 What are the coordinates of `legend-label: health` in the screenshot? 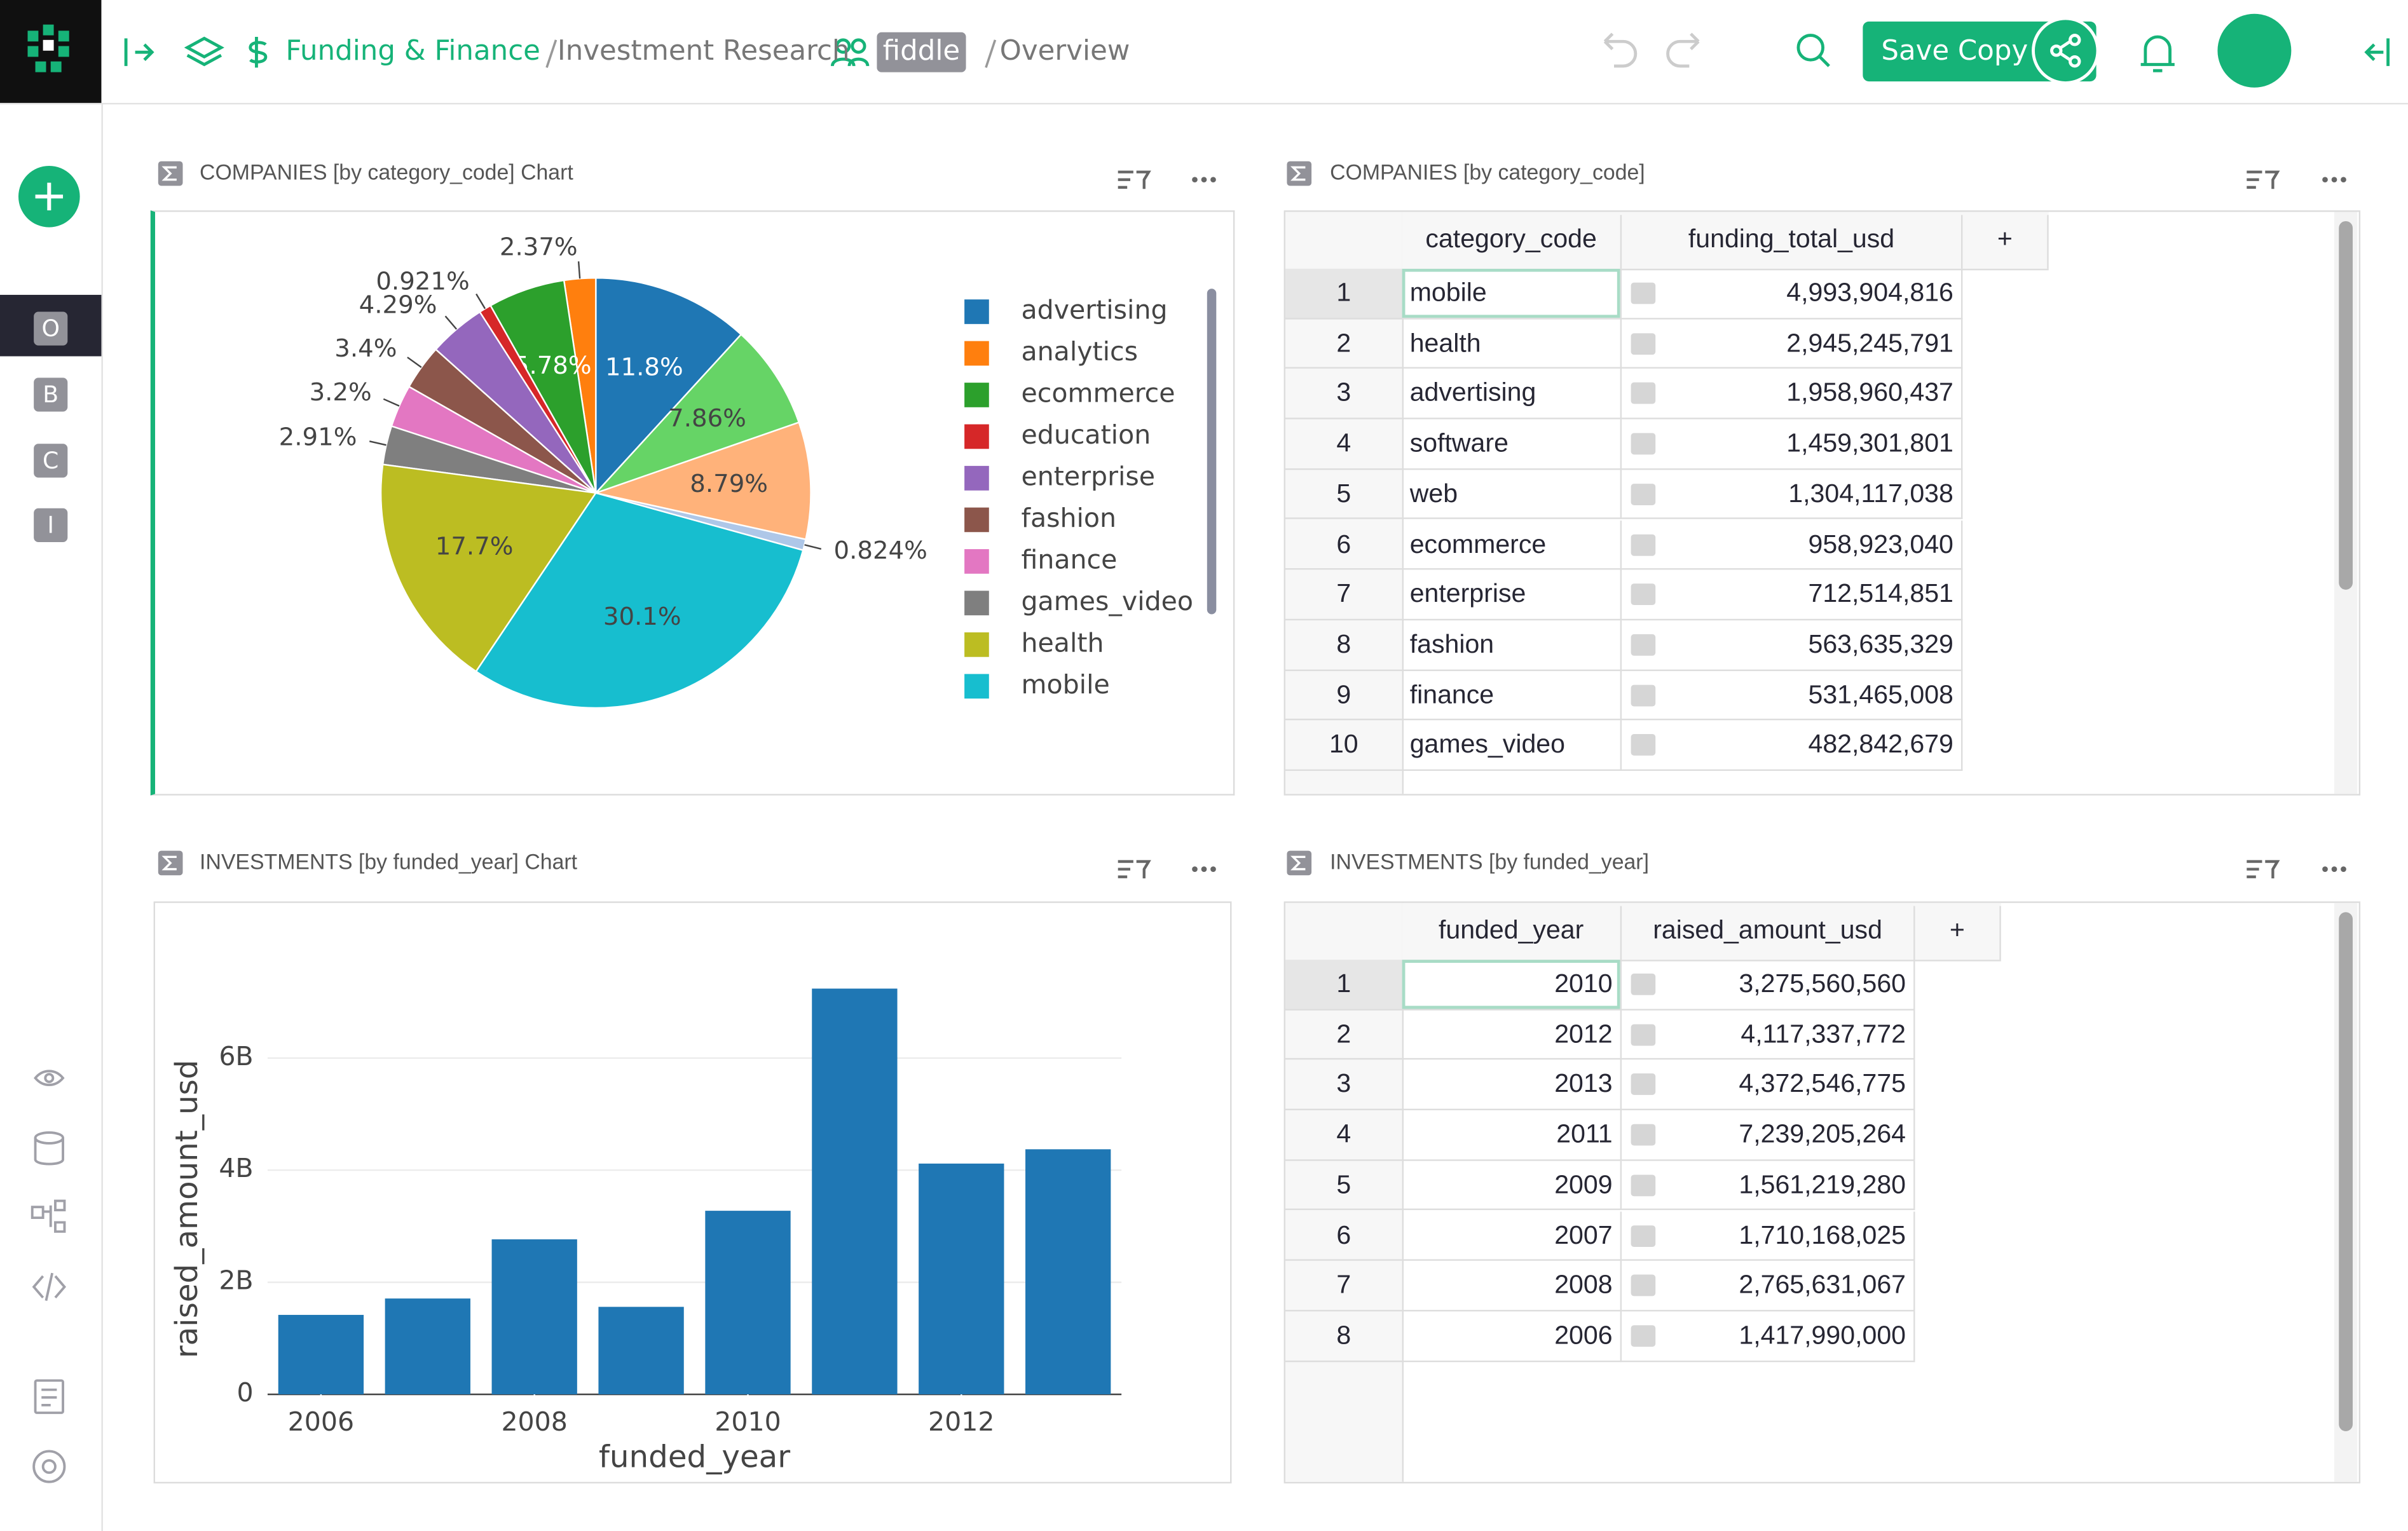 It's located at (1063, 642).